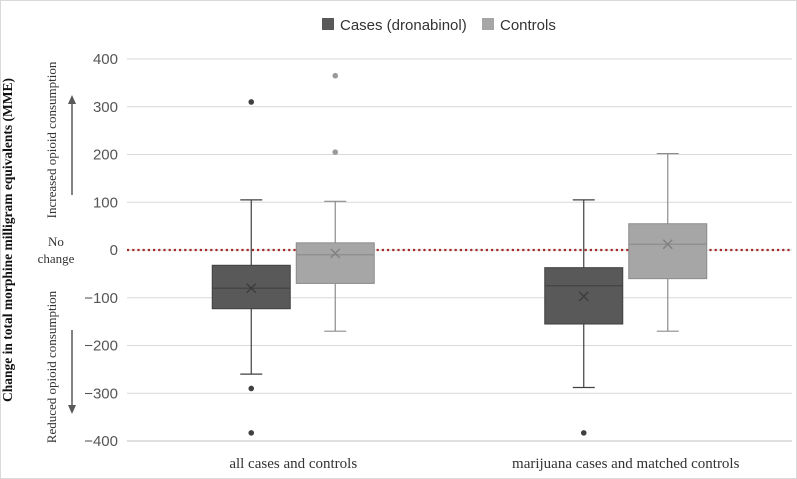 The height and width of the screenshot is (479, 797). Describe the element at coordinates (101, 250) in the screenshot. I see `y-axis: 400 300 200 100 0 −100 −200 −300 −400` at that location.